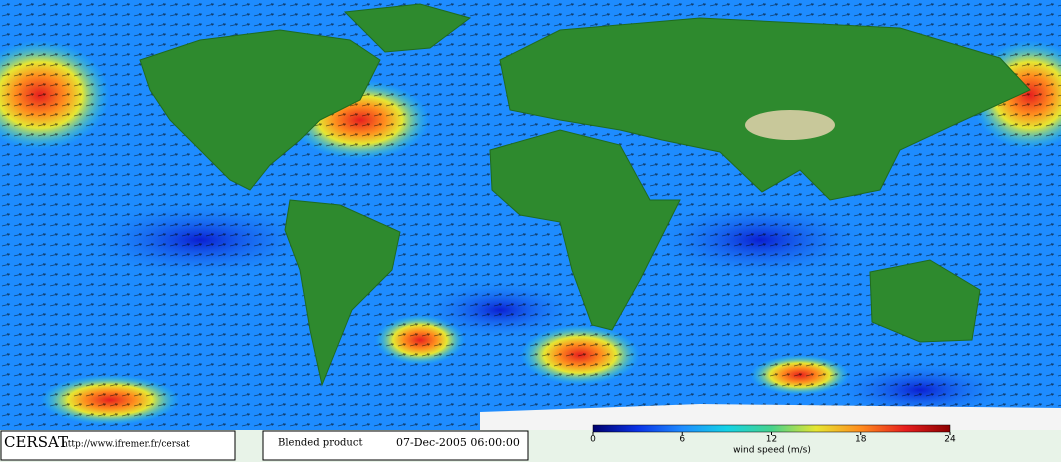  Describe the element at coordinates (950, 440) in the screenshot. I see `colorbar-tick-label: 24` at that location.